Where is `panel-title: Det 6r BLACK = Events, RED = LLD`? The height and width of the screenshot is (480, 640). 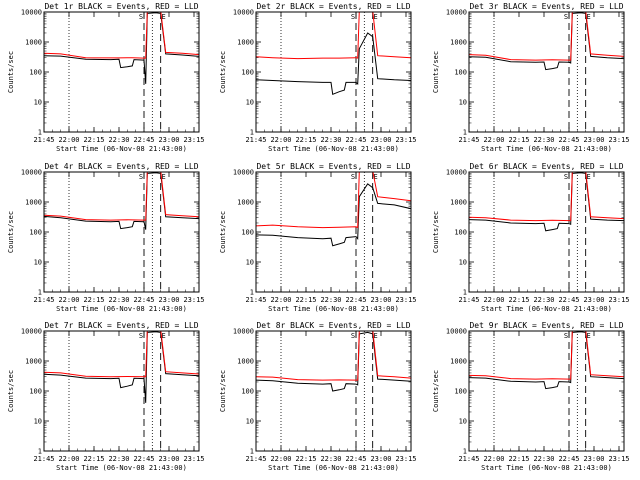 panel-title: Det 6r BLACK = Events, RED = LLD is located at coordinates (546, 166).